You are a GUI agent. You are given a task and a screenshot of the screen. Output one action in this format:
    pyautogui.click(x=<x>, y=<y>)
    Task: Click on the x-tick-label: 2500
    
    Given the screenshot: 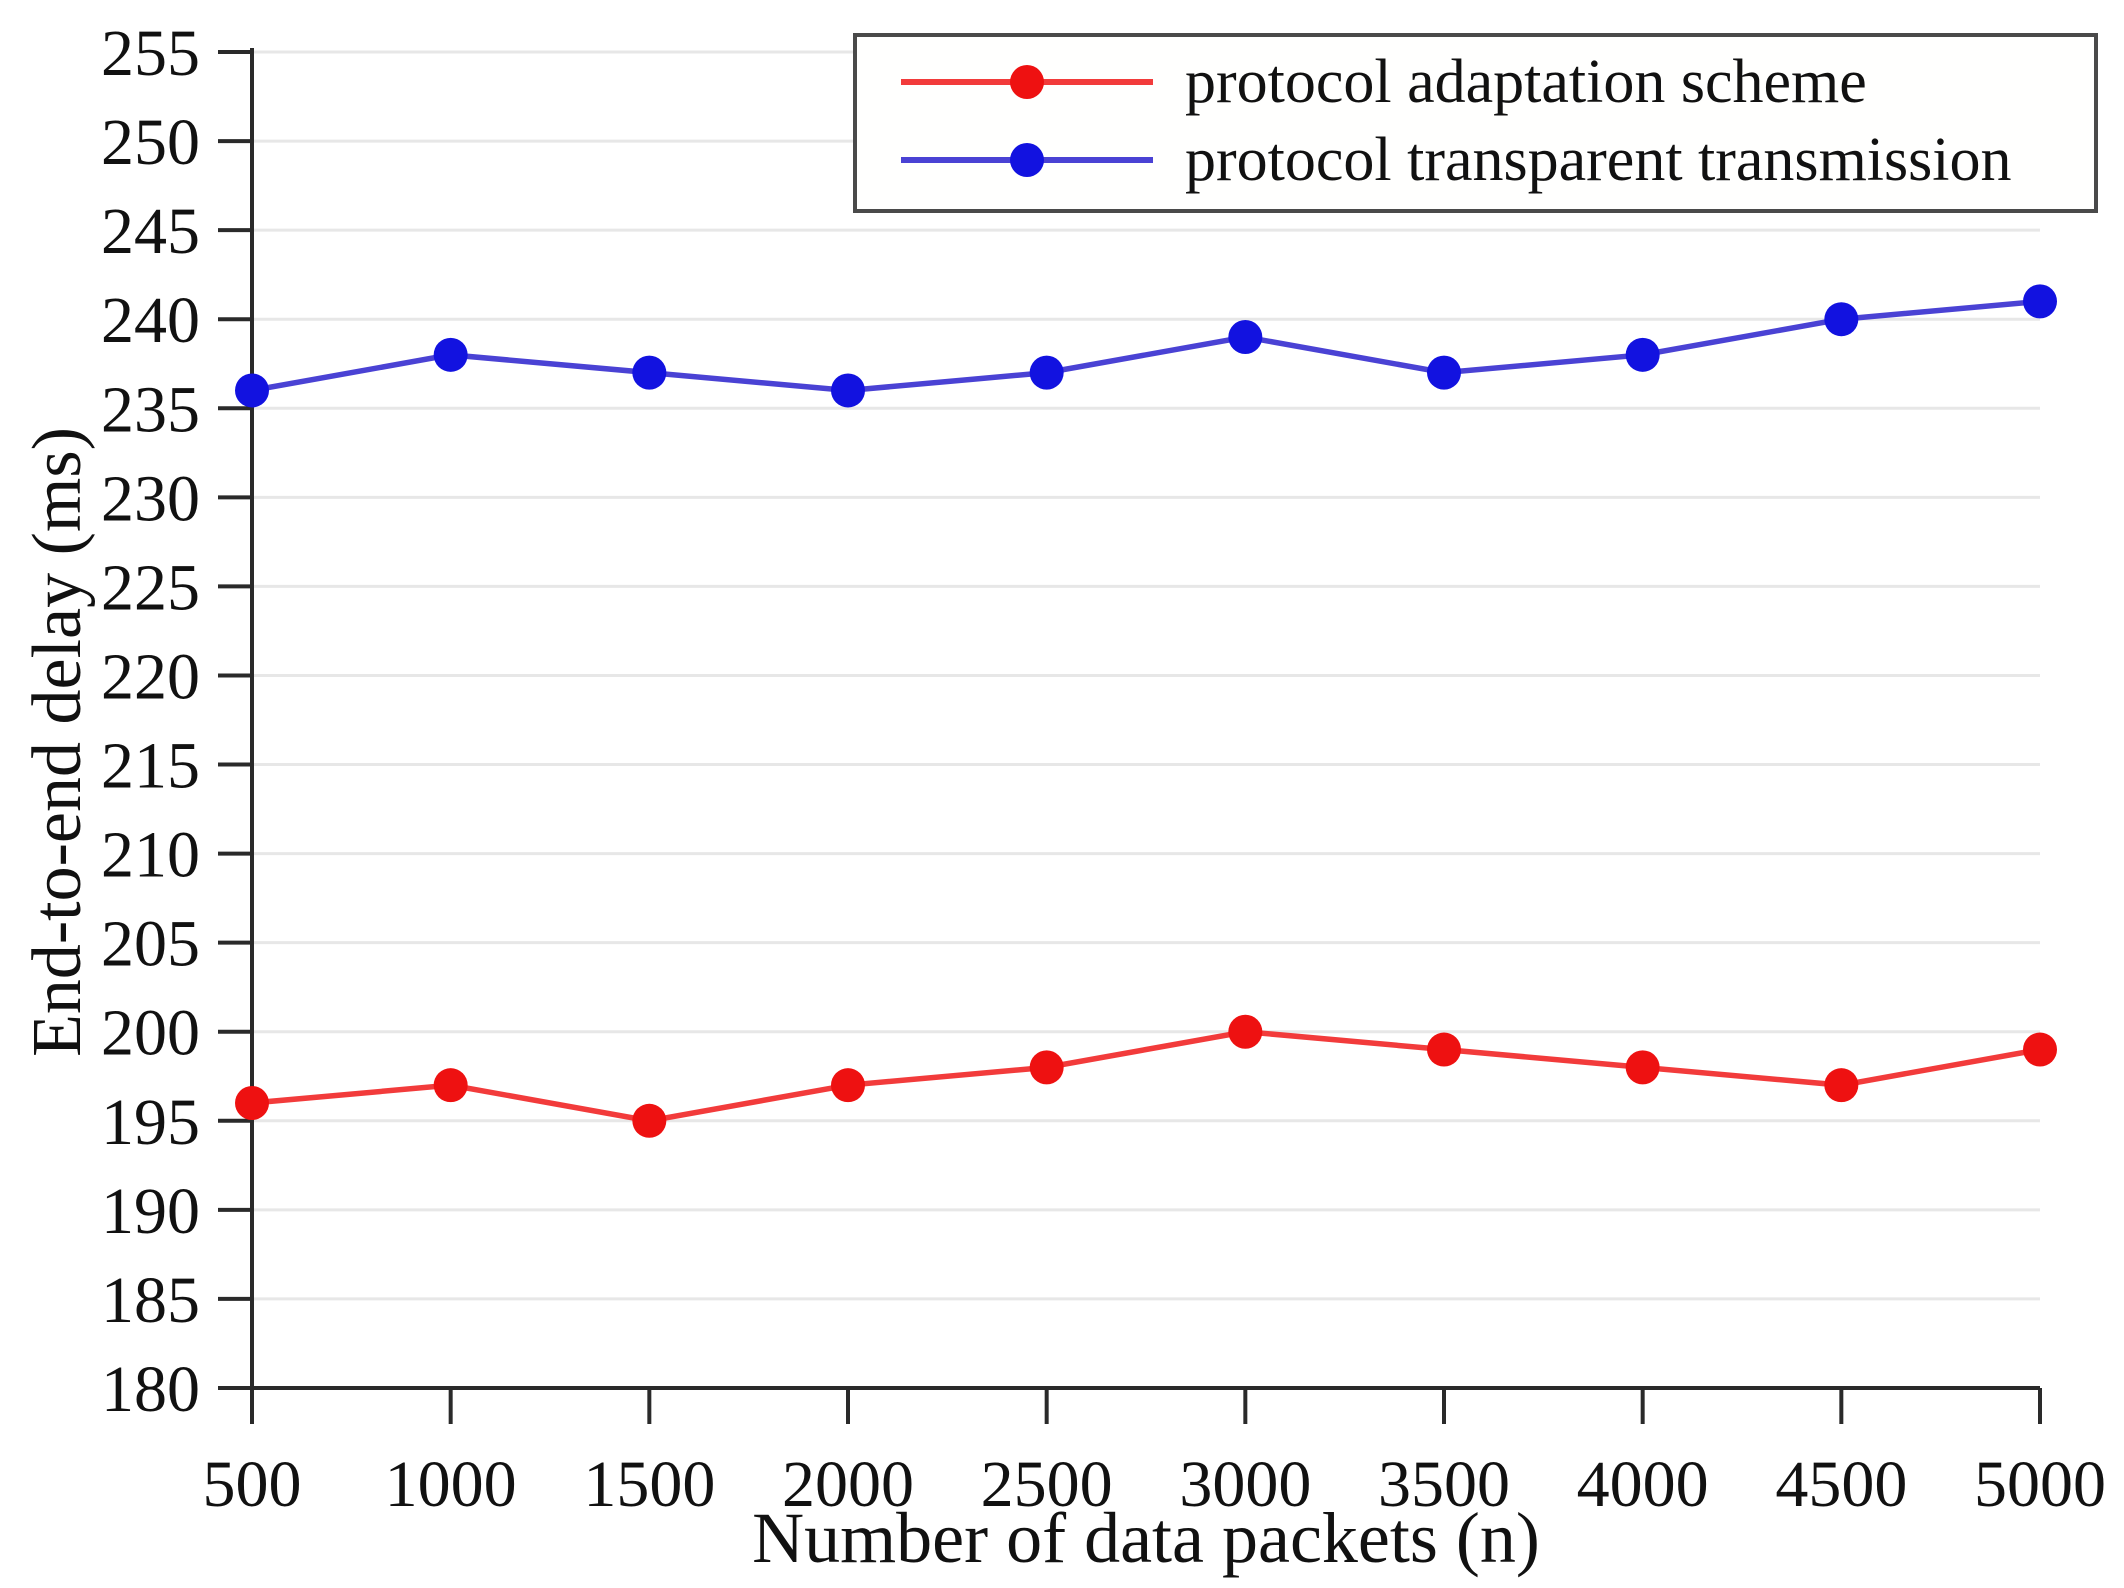 What is the action you would take?
    pyautogui.click(x=1047, y=1484)
    